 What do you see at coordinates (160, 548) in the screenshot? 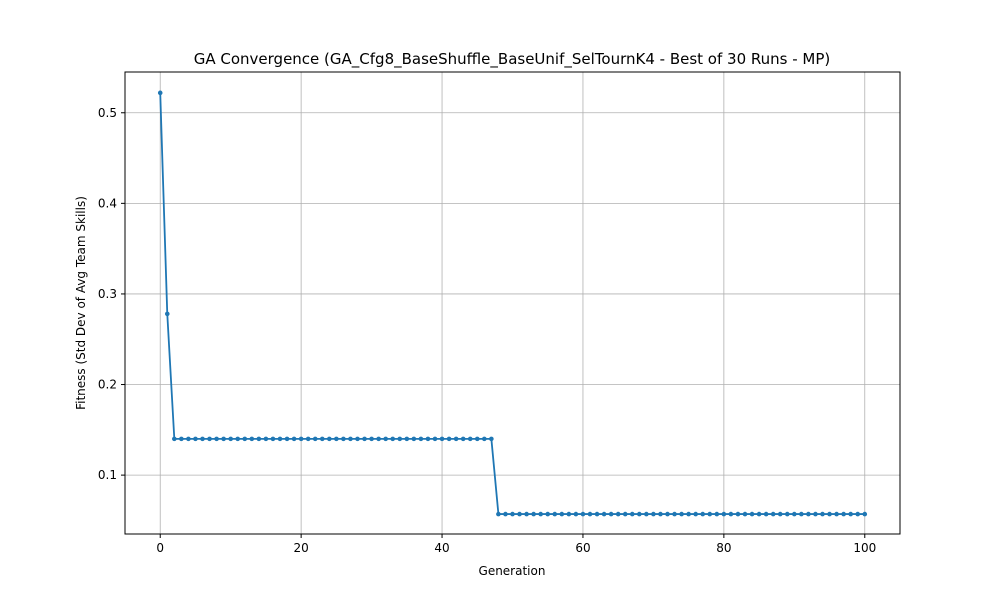
I see `x-tick-label: 0` at bounding box center [160, 548].